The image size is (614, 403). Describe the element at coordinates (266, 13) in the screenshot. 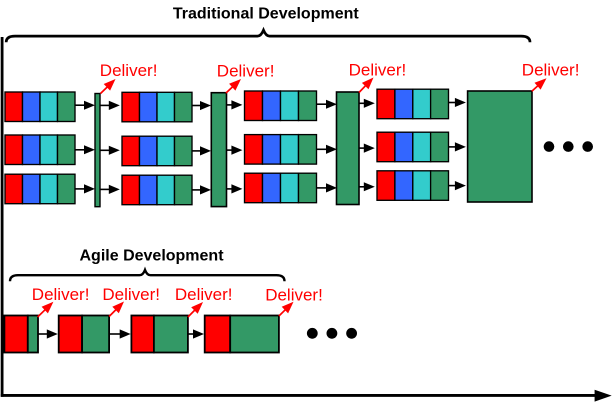

I see `svg-text: Traditional Development` at that location.